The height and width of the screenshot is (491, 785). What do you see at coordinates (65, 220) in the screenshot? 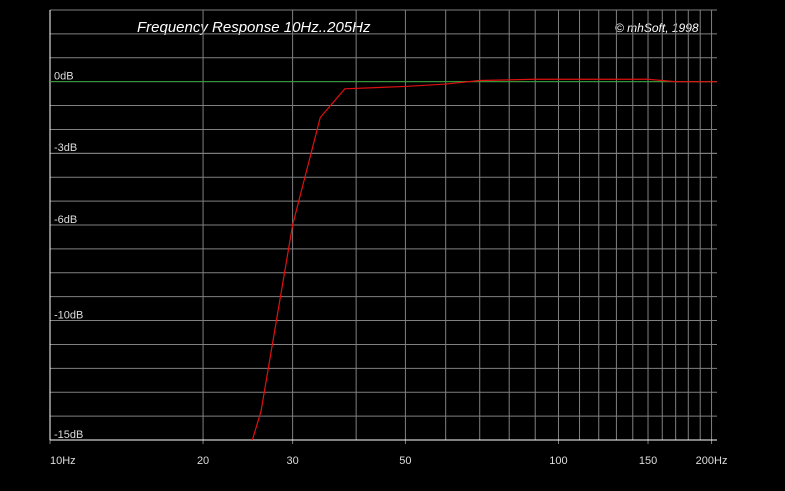
I see `y-tick-label: -6dB` at bounding box center [65, 220].